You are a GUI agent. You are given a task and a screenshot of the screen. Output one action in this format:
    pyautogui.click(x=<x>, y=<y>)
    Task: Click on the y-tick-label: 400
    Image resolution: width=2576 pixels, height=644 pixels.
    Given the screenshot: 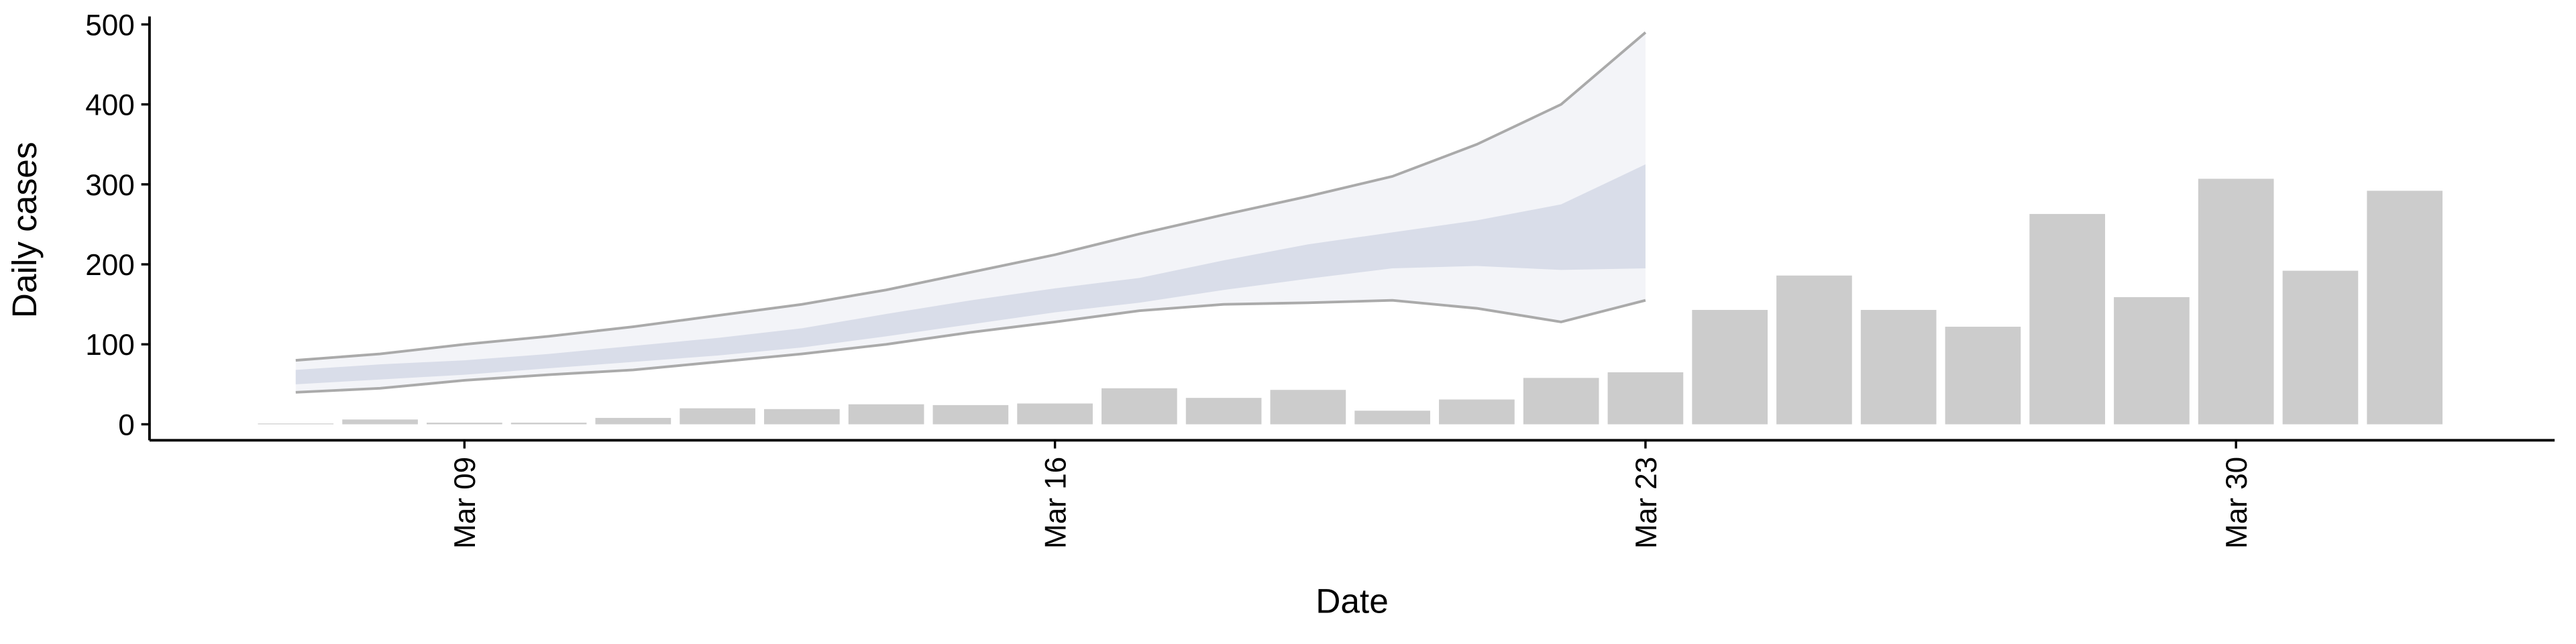 What is the action you would take?
    pyautogui.click(x=110, y=105)
    